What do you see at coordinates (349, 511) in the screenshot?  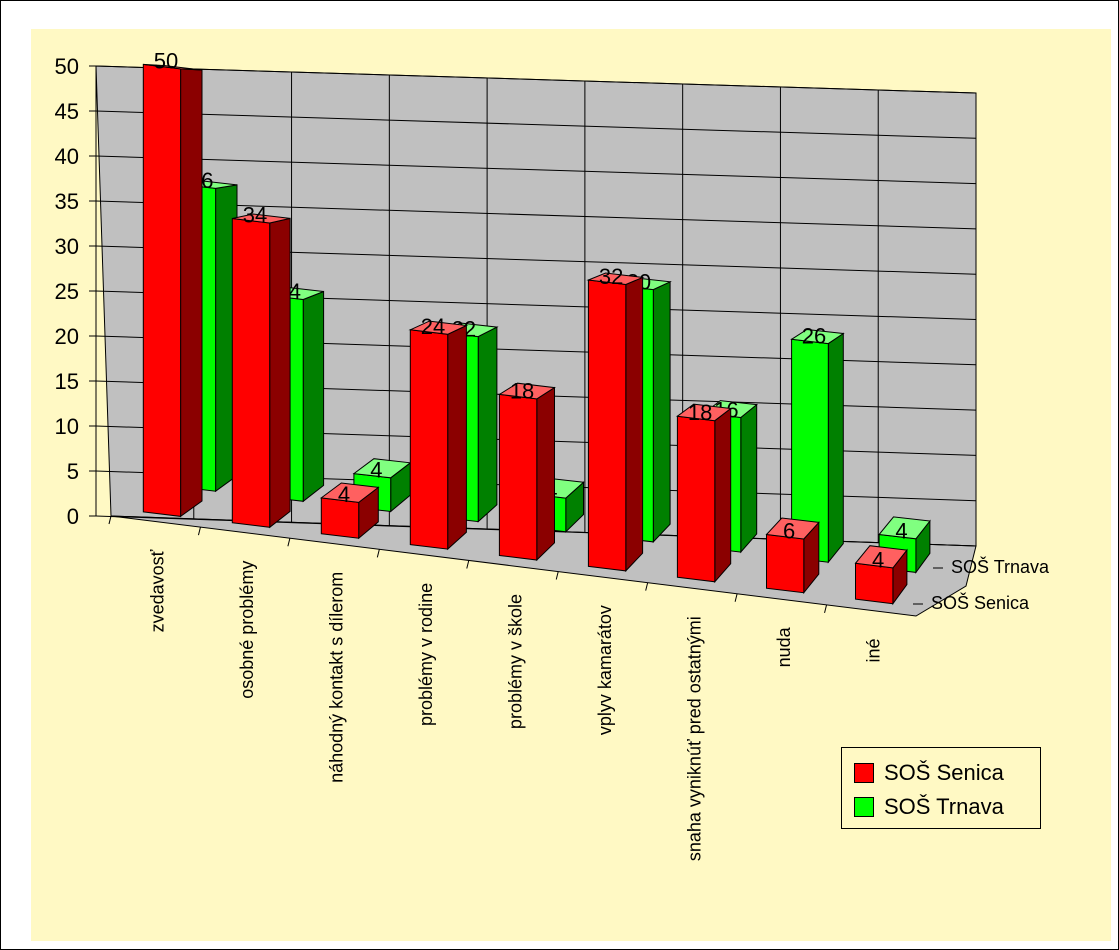 I see `bar-senica-2: 4` at bounding box center [349, 511].